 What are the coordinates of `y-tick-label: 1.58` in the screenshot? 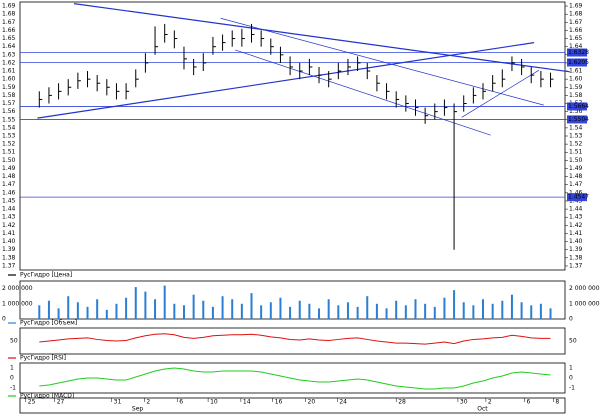 It's located at (576, 95).